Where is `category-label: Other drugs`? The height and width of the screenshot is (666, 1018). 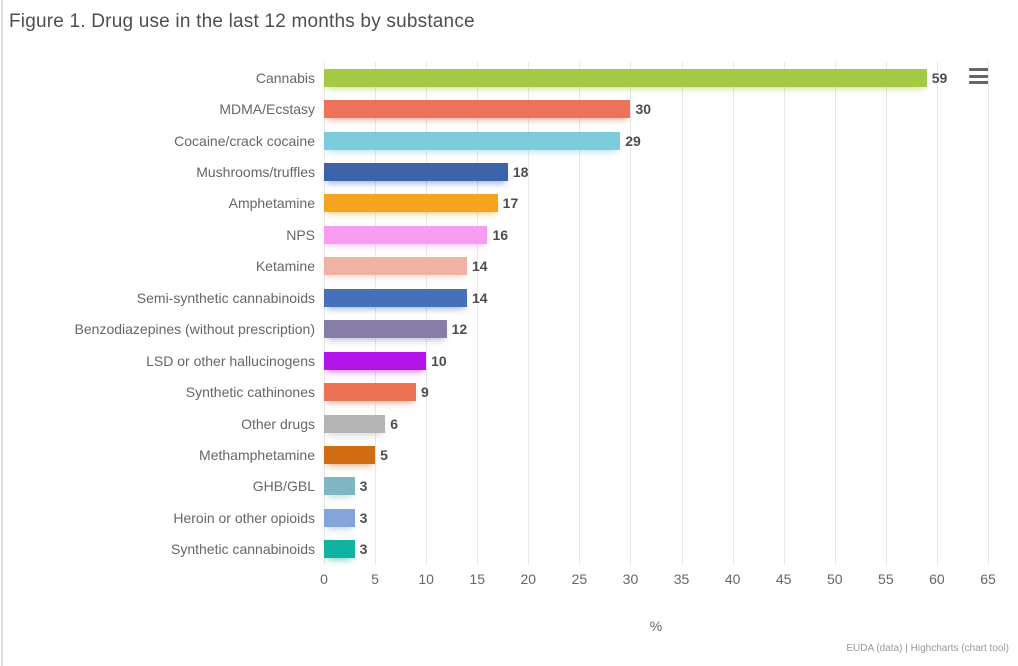 category-label: Other drugs is located at coordinates (278, 423).